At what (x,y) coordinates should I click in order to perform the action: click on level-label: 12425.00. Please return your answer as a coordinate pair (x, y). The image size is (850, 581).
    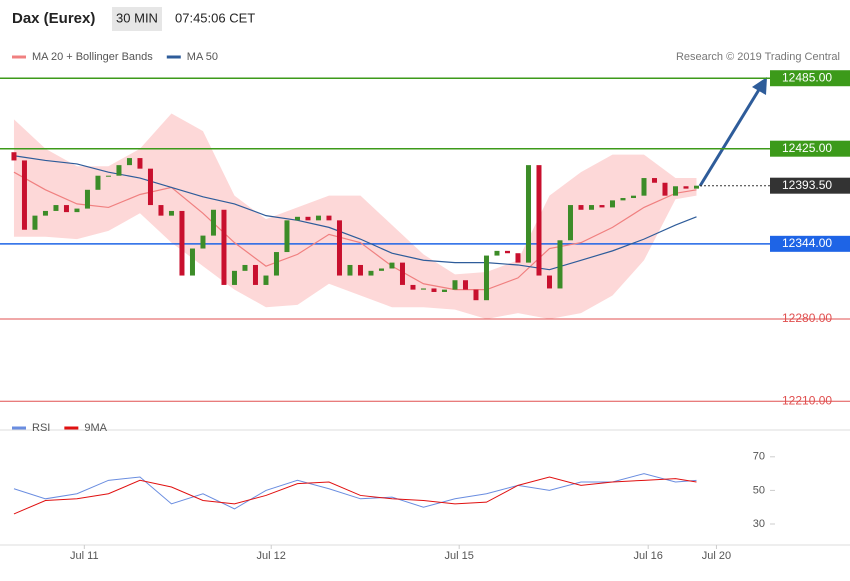
    Looking at the image, I should click on (807, 148).